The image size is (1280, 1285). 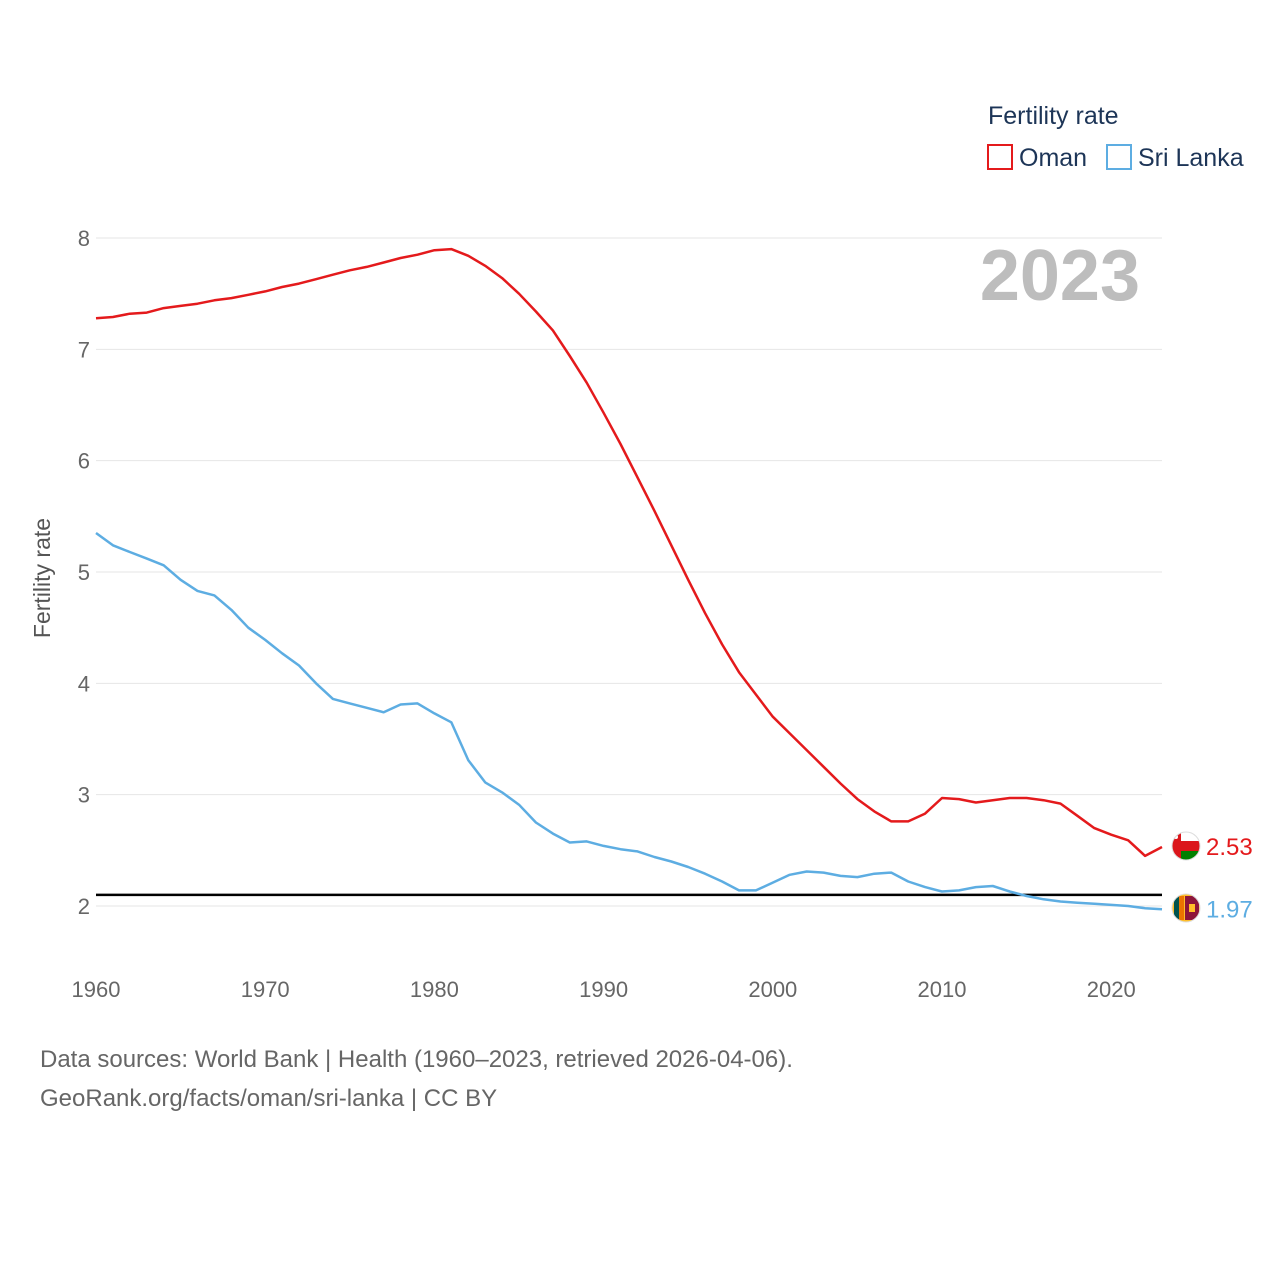 What do you see at coordinates (1229, 847) in the screenshot?
I see `end-value-label-oman: 2.53` at bounding box center [1229, 847].